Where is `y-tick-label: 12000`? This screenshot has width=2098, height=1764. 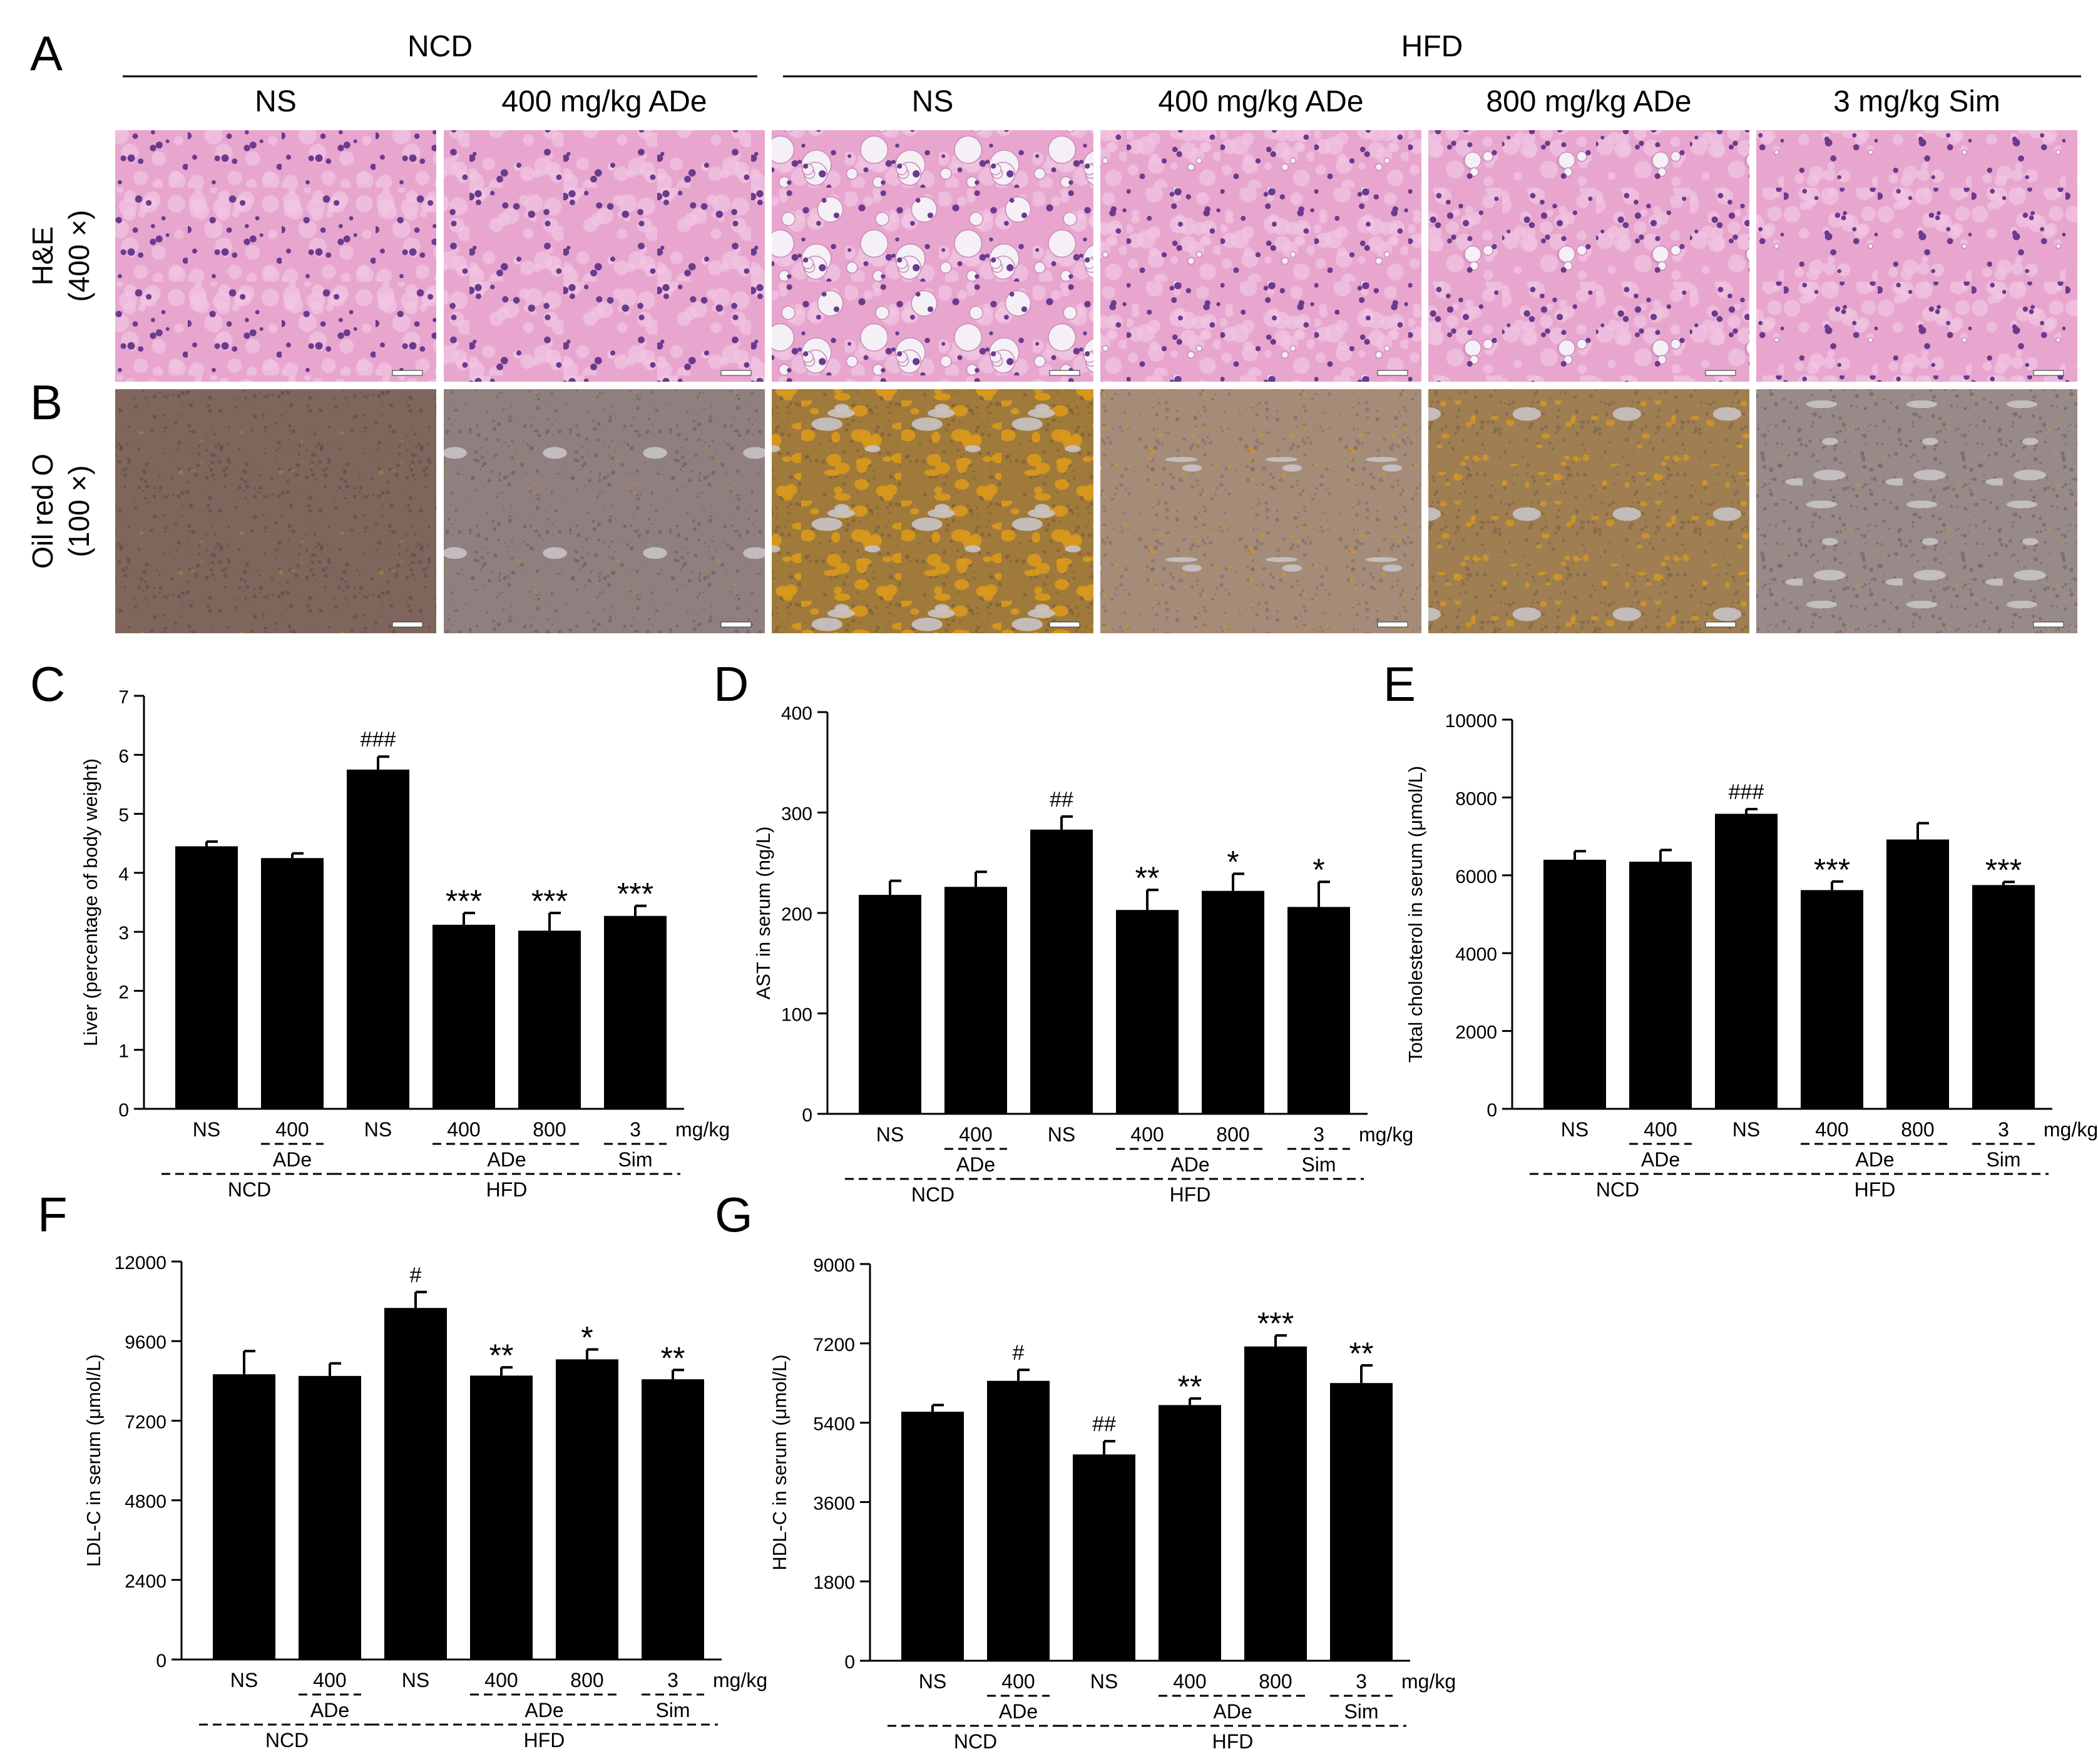 y-tick-label: 12000 is located at coordinates (140, 1263).